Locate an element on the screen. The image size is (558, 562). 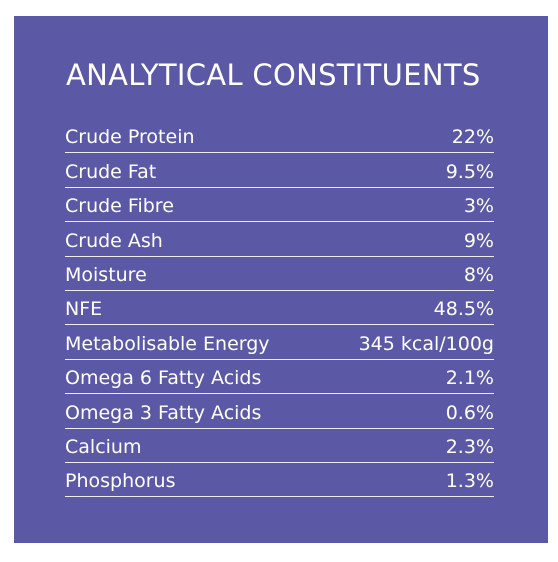
constituent-label: Moisture is located at coordinates (106, 274).